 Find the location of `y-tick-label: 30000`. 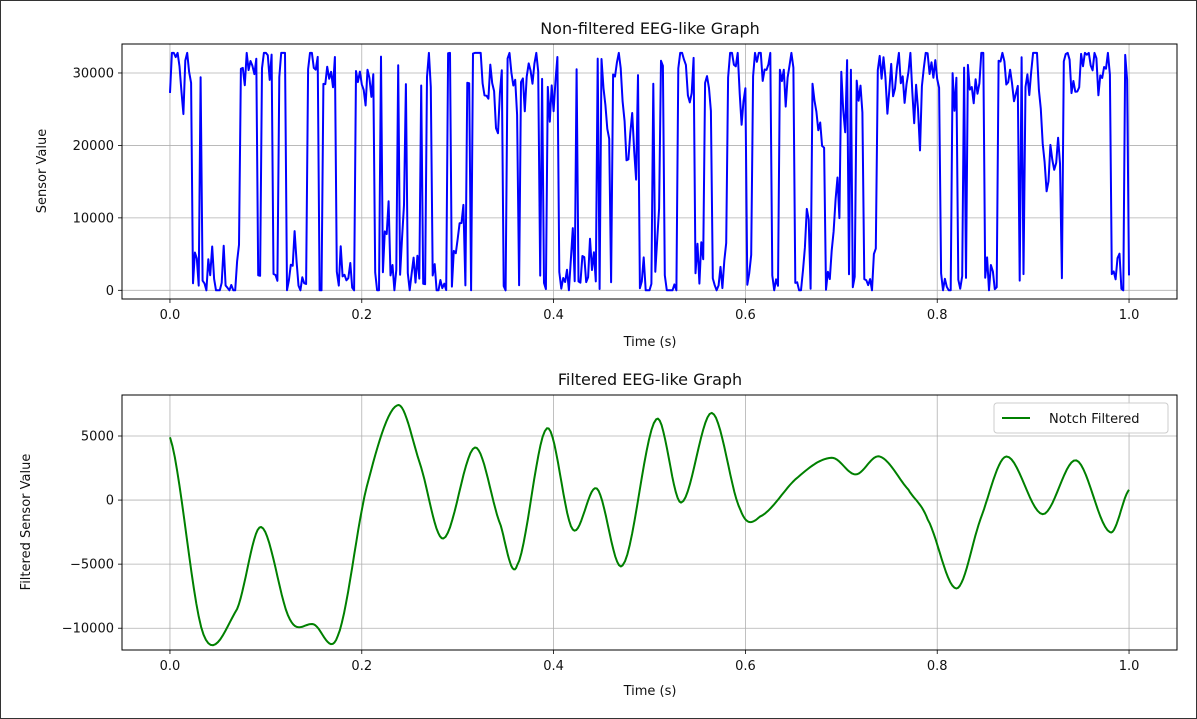

y-tick-label: 30000 is located at coordinates (93, 73).